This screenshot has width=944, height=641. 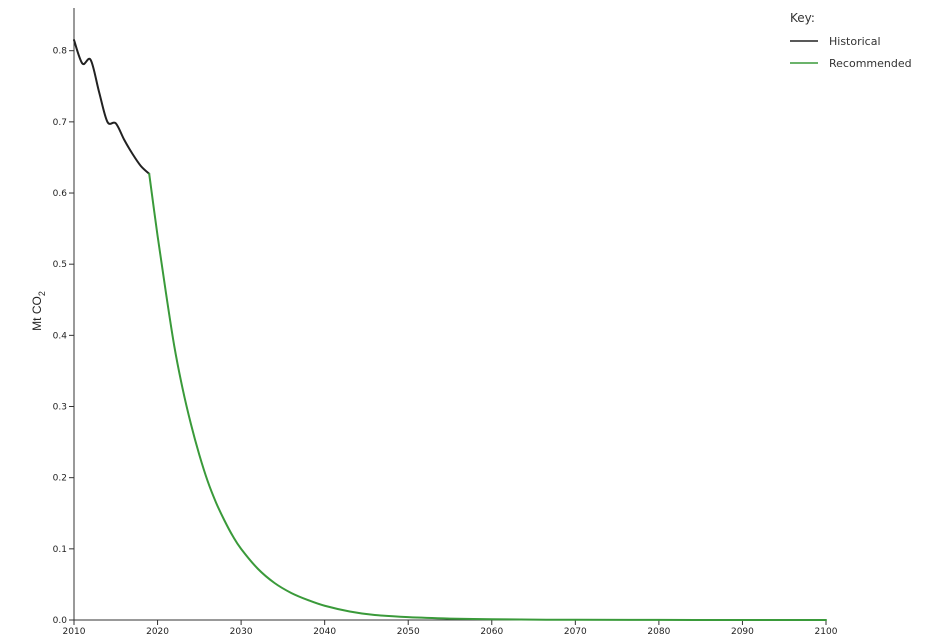 I want to click on y-axis-title: Mt CO2, so click(x=38, y=311).